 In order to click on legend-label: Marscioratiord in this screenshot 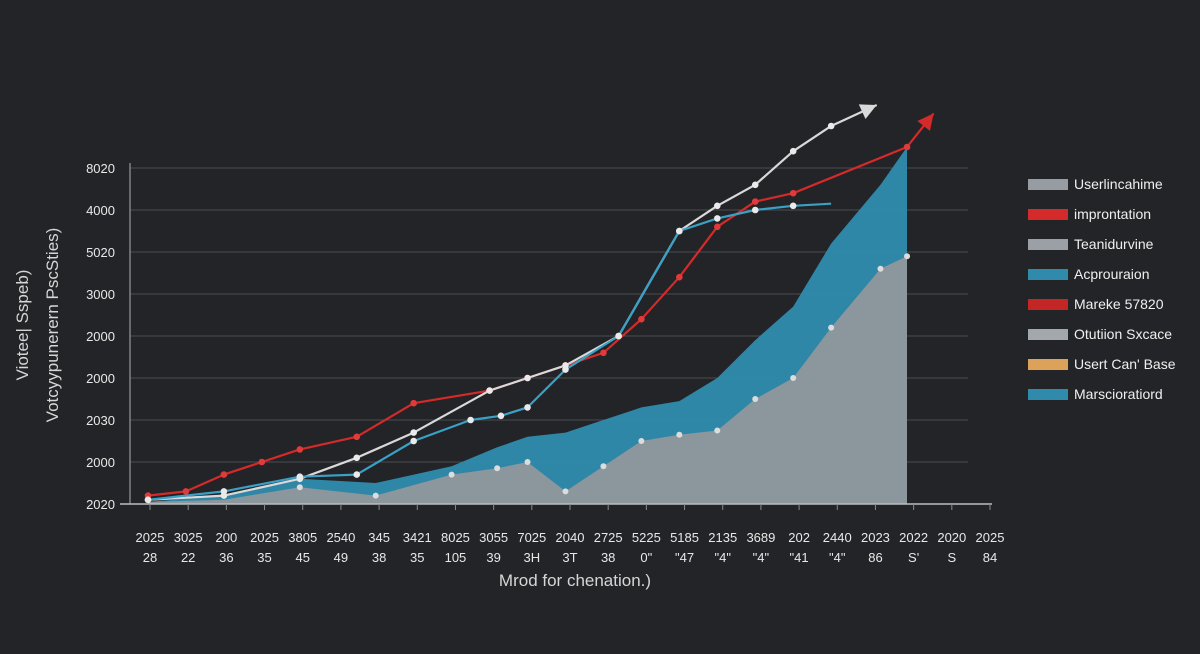, I will do `click(1118, 394)`.